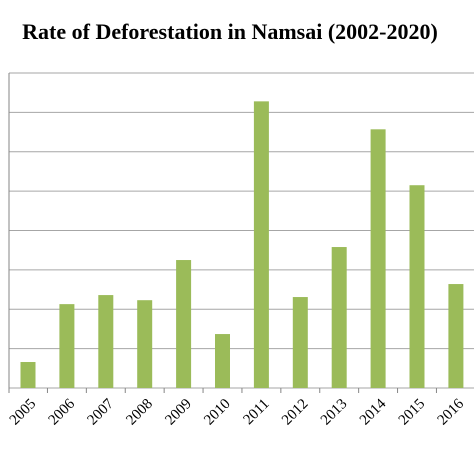 The image size is (474, 474). Describe the element at coordinates (412, 412) in the screenshot. I see `x-tick-label: 2015` at that location.